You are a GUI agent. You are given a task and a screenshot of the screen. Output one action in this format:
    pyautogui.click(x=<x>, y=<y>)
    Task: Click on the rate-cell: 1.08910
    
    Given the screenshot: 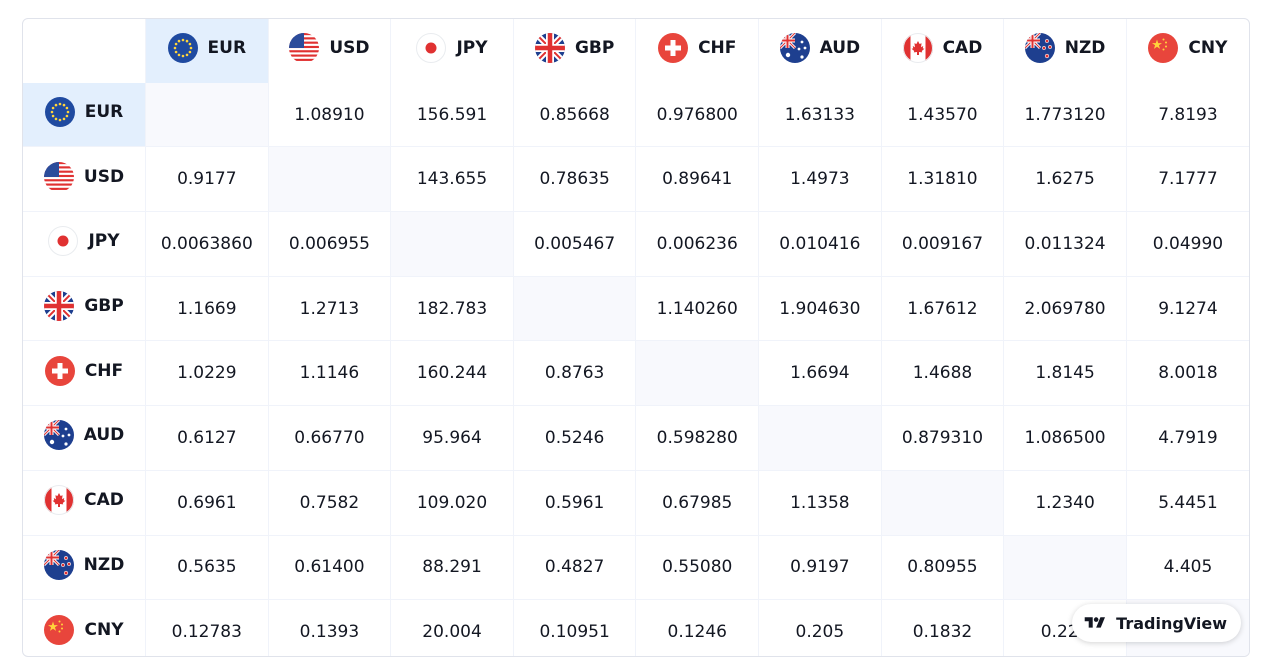 What is the action you would take?
    pyautogui.click(x=330, y=115)
    